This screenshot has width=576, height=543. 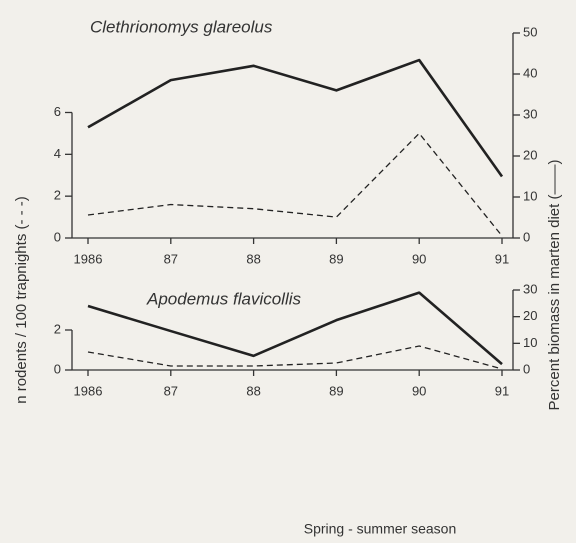 I want to click on solid-line, so click(x=295, y=328).